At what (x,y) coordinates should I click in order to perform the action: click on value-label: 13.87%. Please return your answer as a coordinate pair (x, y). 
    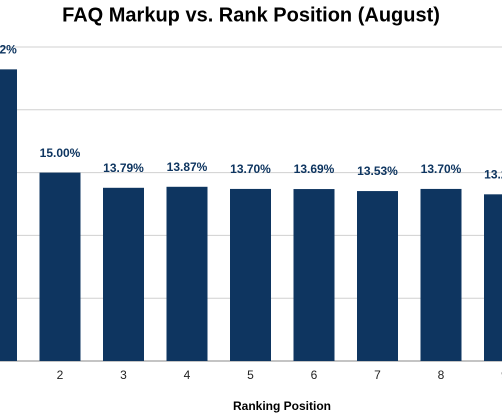
    Looking at the image, I should click on (187, 167).